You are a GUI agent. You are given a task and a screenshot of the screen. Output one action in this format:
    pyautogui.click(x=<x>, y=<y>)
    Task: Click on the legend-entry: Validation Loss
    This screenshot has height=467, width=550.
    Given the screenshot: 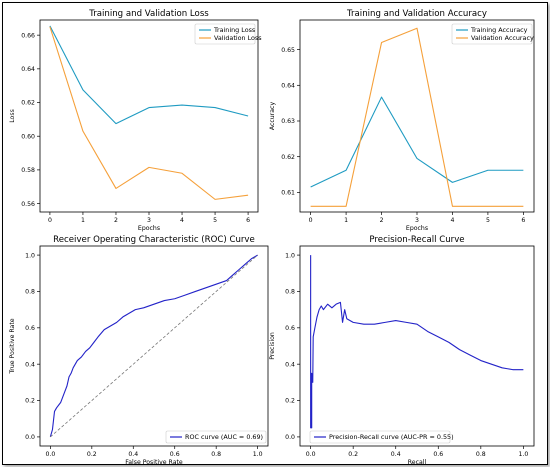 What is the action you would take?
    pyautogui.click(x=238, y=38)
    